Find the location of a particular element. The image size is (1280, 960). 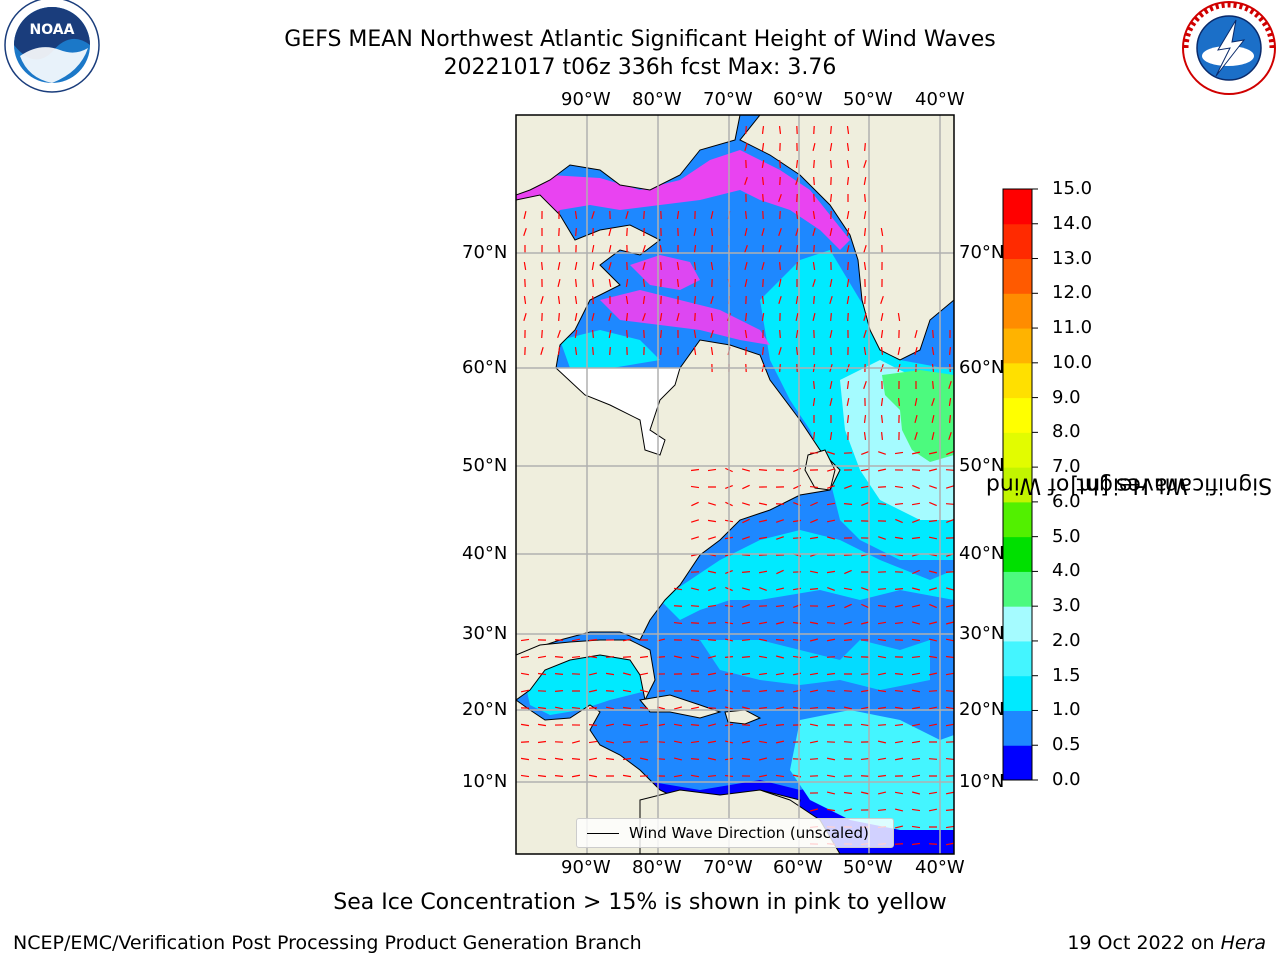

legend-label: Wind Wave Direction (unscaled) is located at coordinates (749, 833).